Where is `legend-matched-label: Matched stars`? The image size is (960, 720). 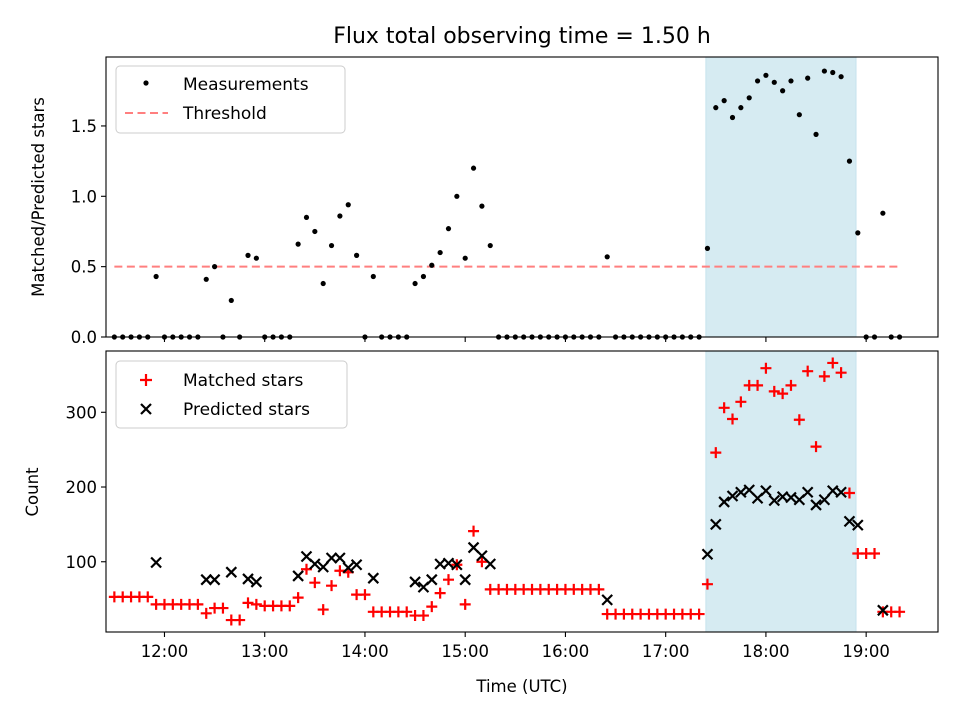 legend-matched-label: Matched stars is located at coordinates (243, 381).